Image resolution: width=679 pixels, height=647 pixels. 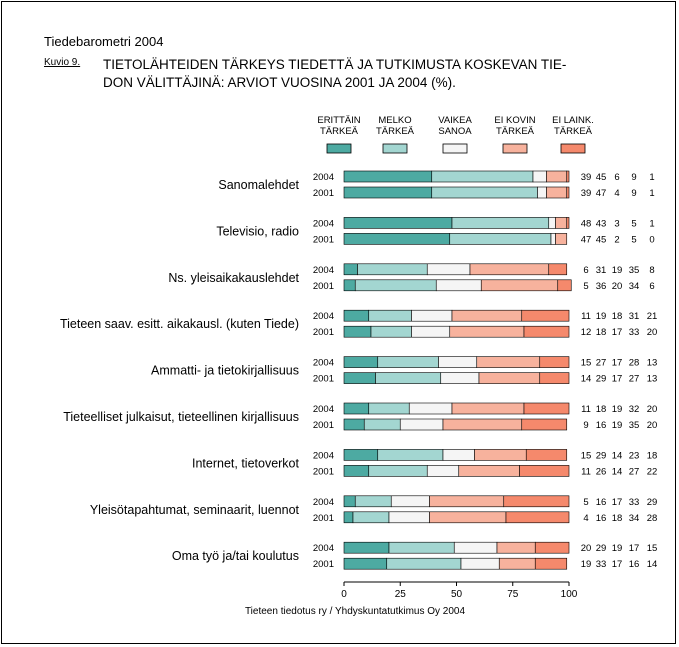 I want to click on value-label-eikovin: 27, so click(x=634, y=471).